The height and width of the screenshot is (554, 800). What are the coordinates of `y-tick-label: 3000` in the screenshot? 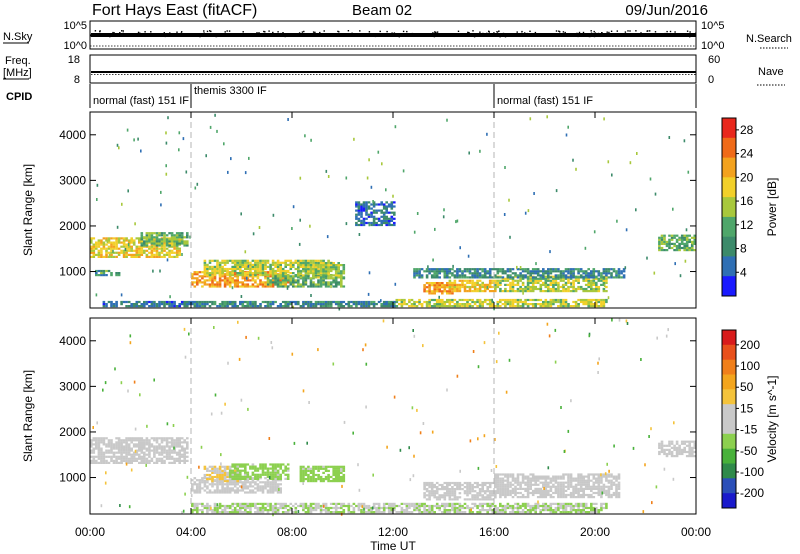 It's located at (72, 180).